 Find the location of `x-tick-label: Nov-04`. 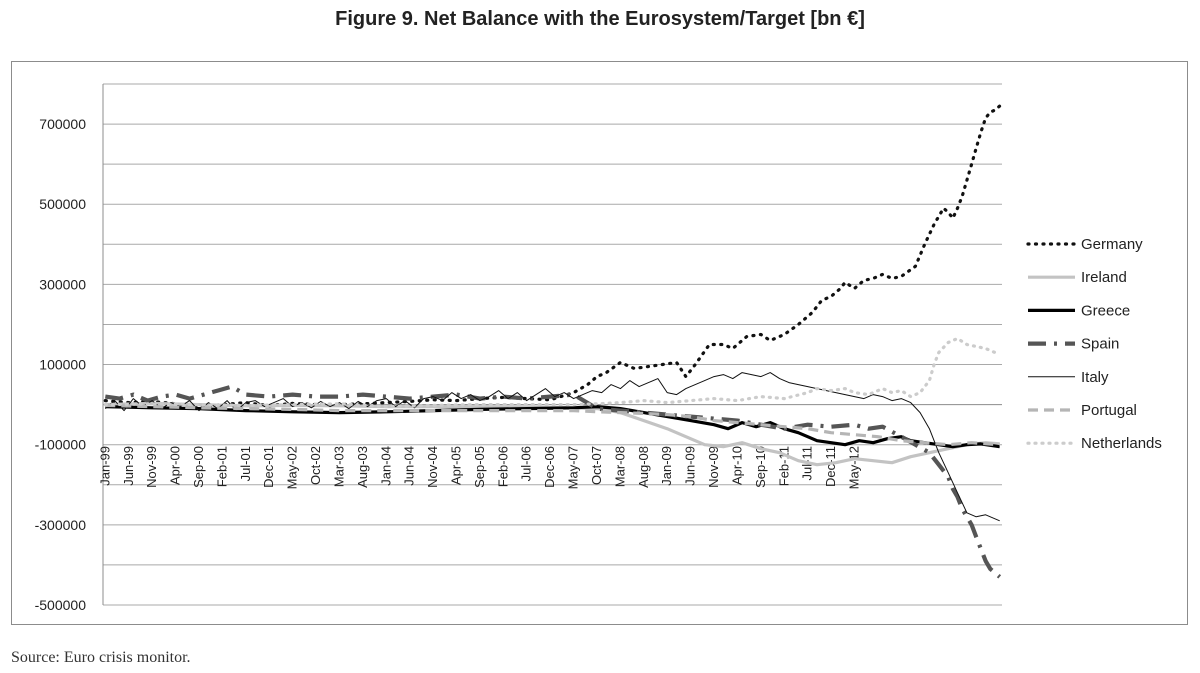

x-tick-label: Nov-04 is located at coordinates (432, 467).